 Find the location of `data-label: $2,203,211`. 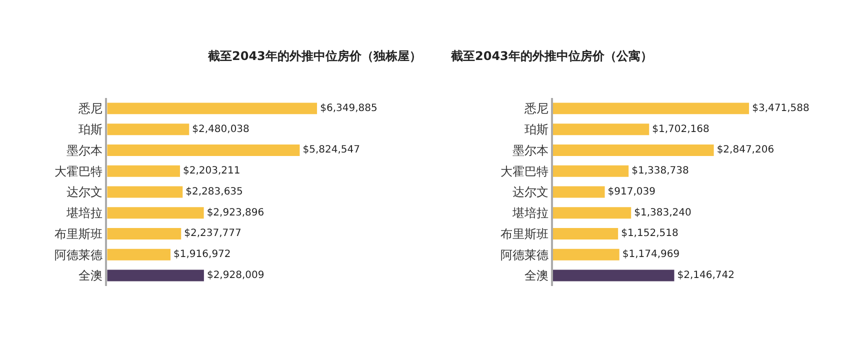

data-label: $2,203,211 is located at coordinates (211, 171).